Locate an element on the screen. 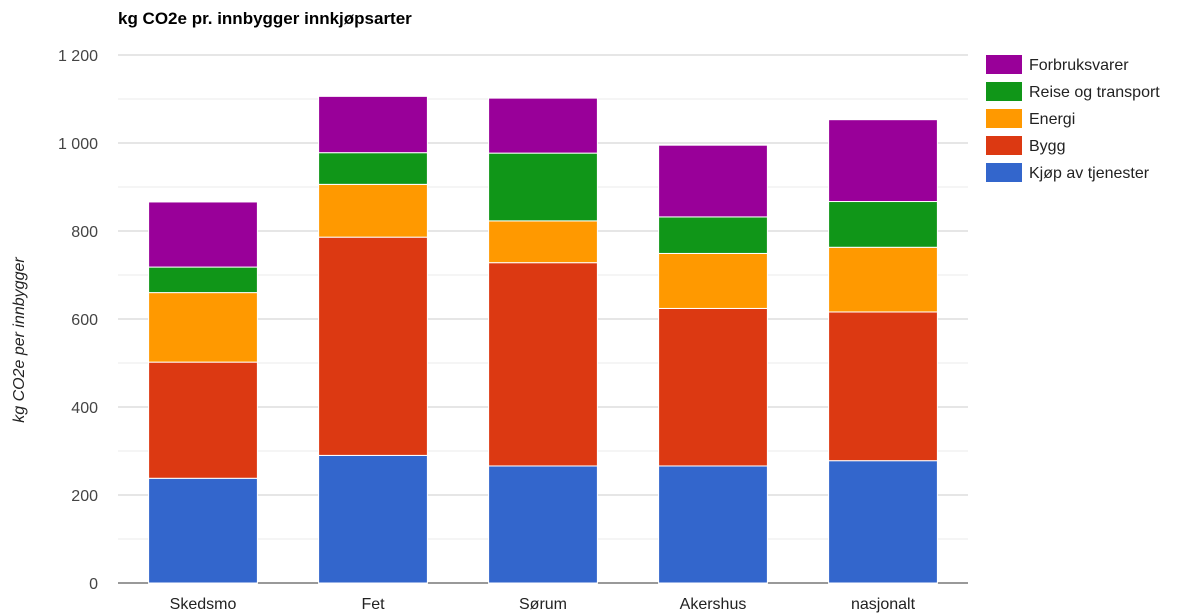 The width and height of the screenshot is (1184, 614). x-category-label: Akershus is located at coordinates (713, 604).